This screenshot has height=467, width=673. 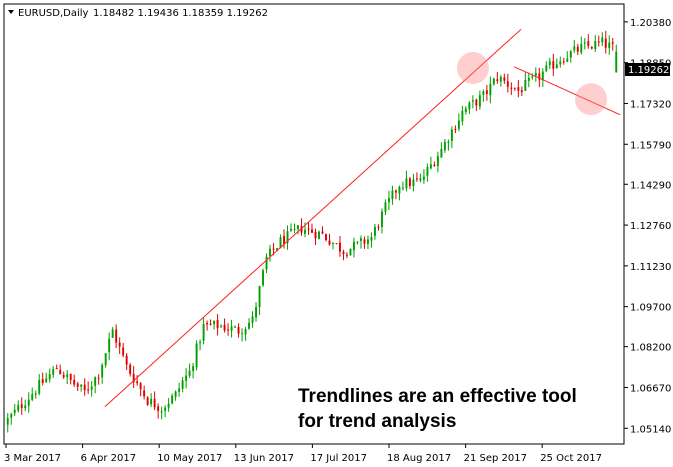 What do you see at coordinates (648, 70) in the screenshot?
I see `current-price-text: 1.19262` at bounding box center [648, 70].